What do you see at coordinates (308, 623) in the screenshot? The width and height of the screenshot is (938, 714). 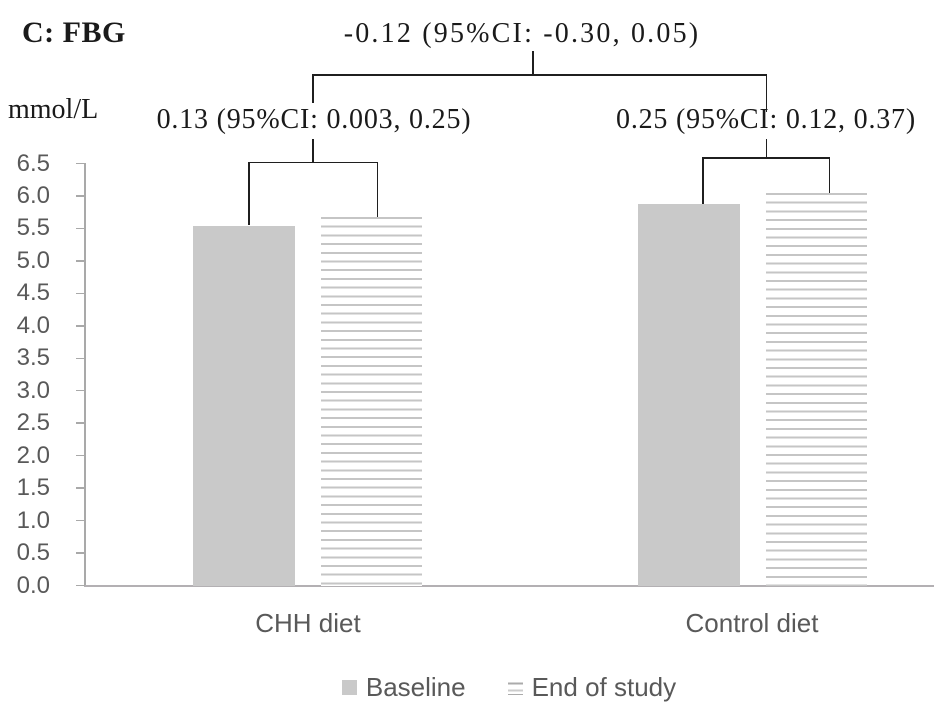 I see `category-label-chh-diet: CHH diet` at bounding box center [308, 623].